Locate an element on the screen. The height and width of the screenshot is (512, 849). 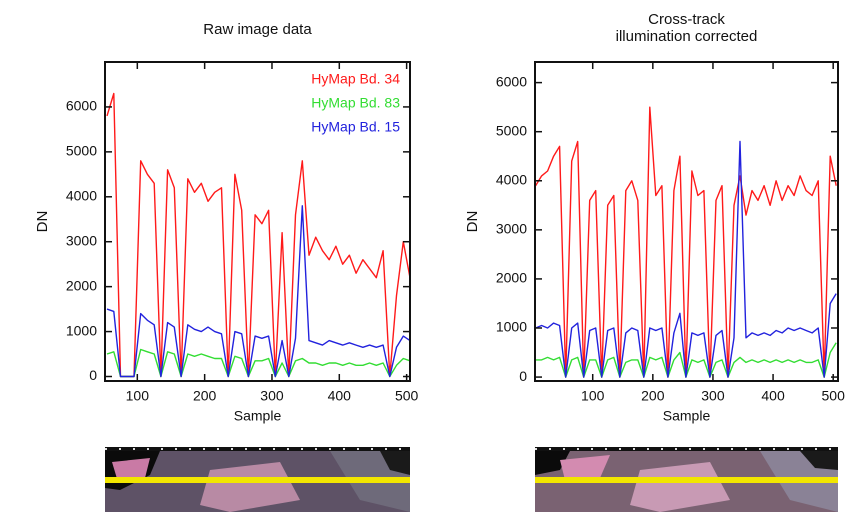
image-strip-right is located at coordinates (686, 479).